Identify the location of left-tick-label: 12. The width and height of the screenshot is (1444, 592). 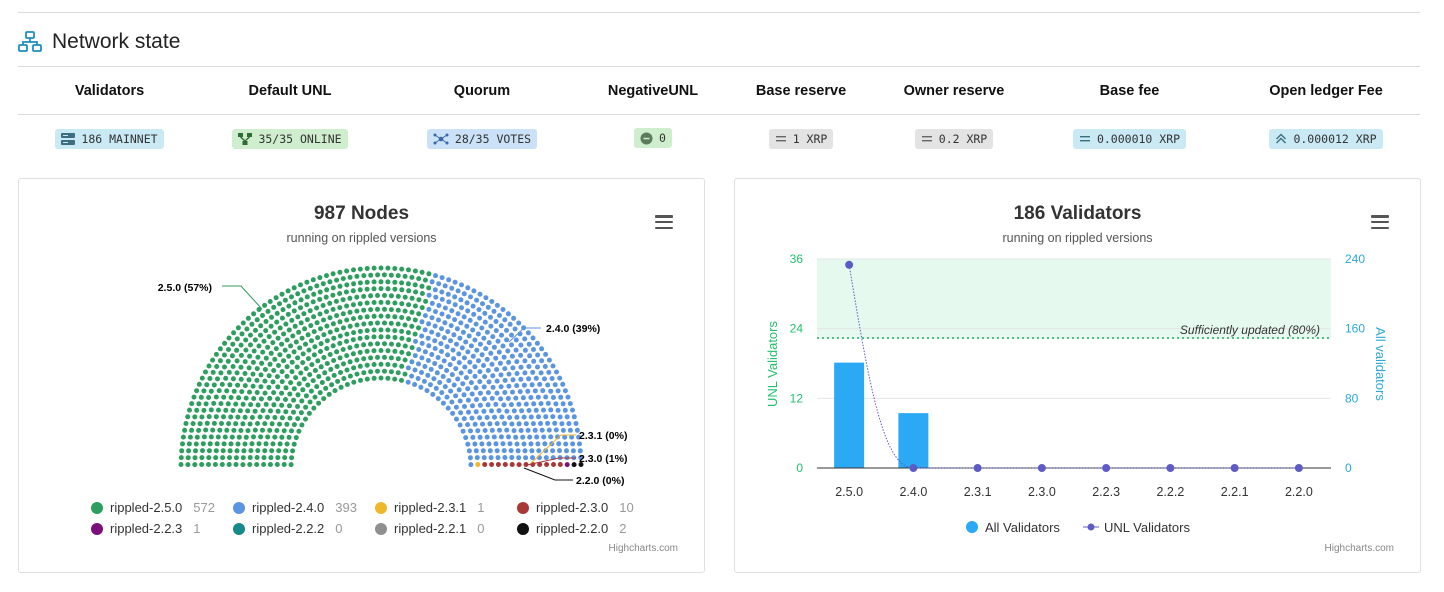
(797, 398).